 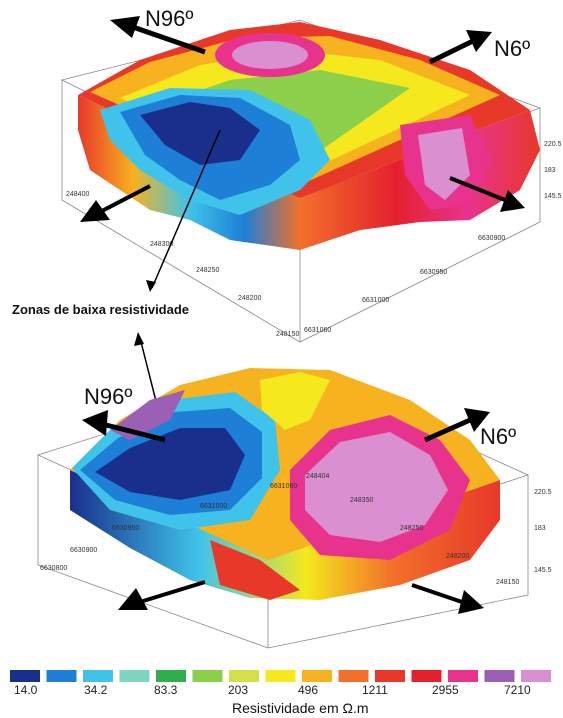 What do you see at coordinates (166, 690) in the screenshot?
I see `legend-tick-label: 83.3` at bounding box center [166, 690].